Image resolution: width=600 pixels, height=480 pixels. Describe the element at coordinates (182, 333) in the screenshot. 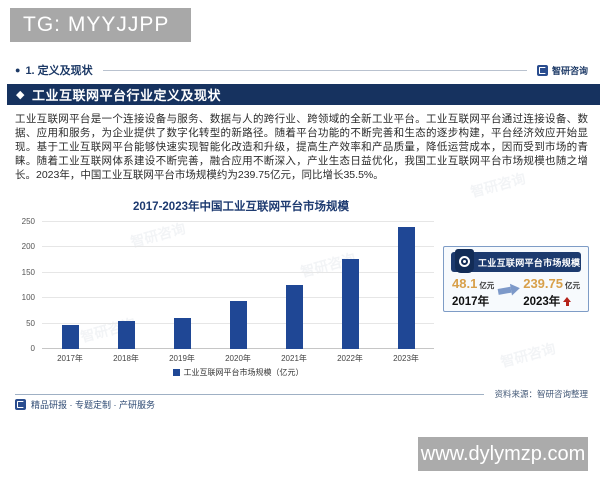

I see `bar-2019年` at that location.